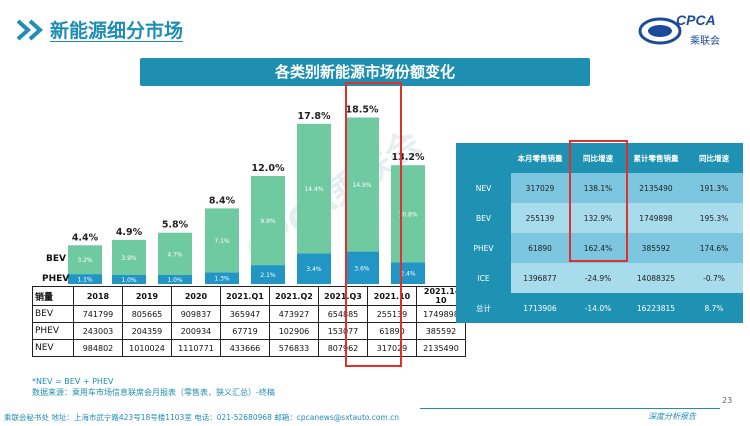 This screenshot has width=750, height=426. I want to click on table-row: PHEV 61890 162.4% 385592 174.6%, so click(599, 248).